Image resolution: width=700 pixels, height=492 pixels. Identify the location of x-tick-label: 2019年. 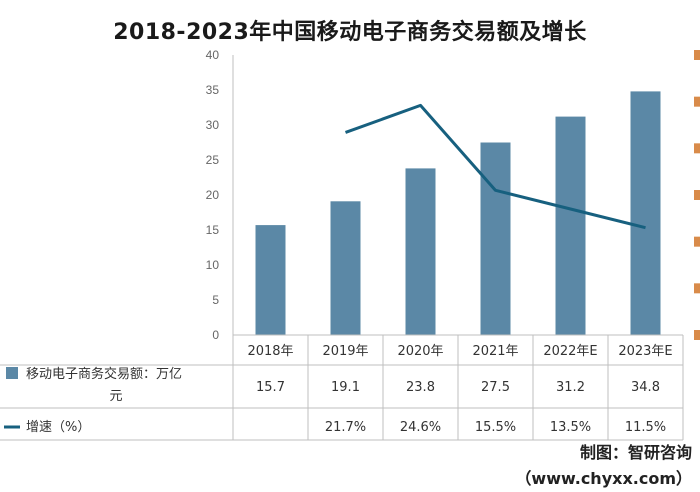
(345, 351).